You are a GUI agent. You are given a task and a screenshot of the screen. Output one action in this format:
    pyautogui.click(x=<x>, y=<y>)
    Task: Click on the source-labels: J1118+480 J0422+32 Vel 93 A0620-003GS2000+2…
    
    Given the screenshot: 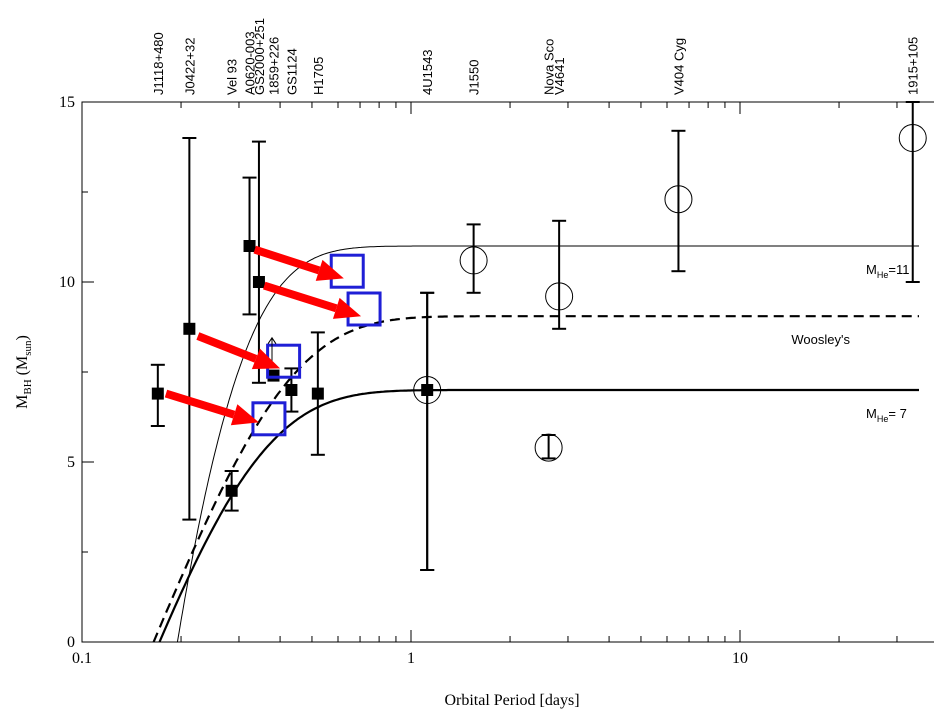 What is the action you would take?
    pyautogui.click(x=536, y=56)
    